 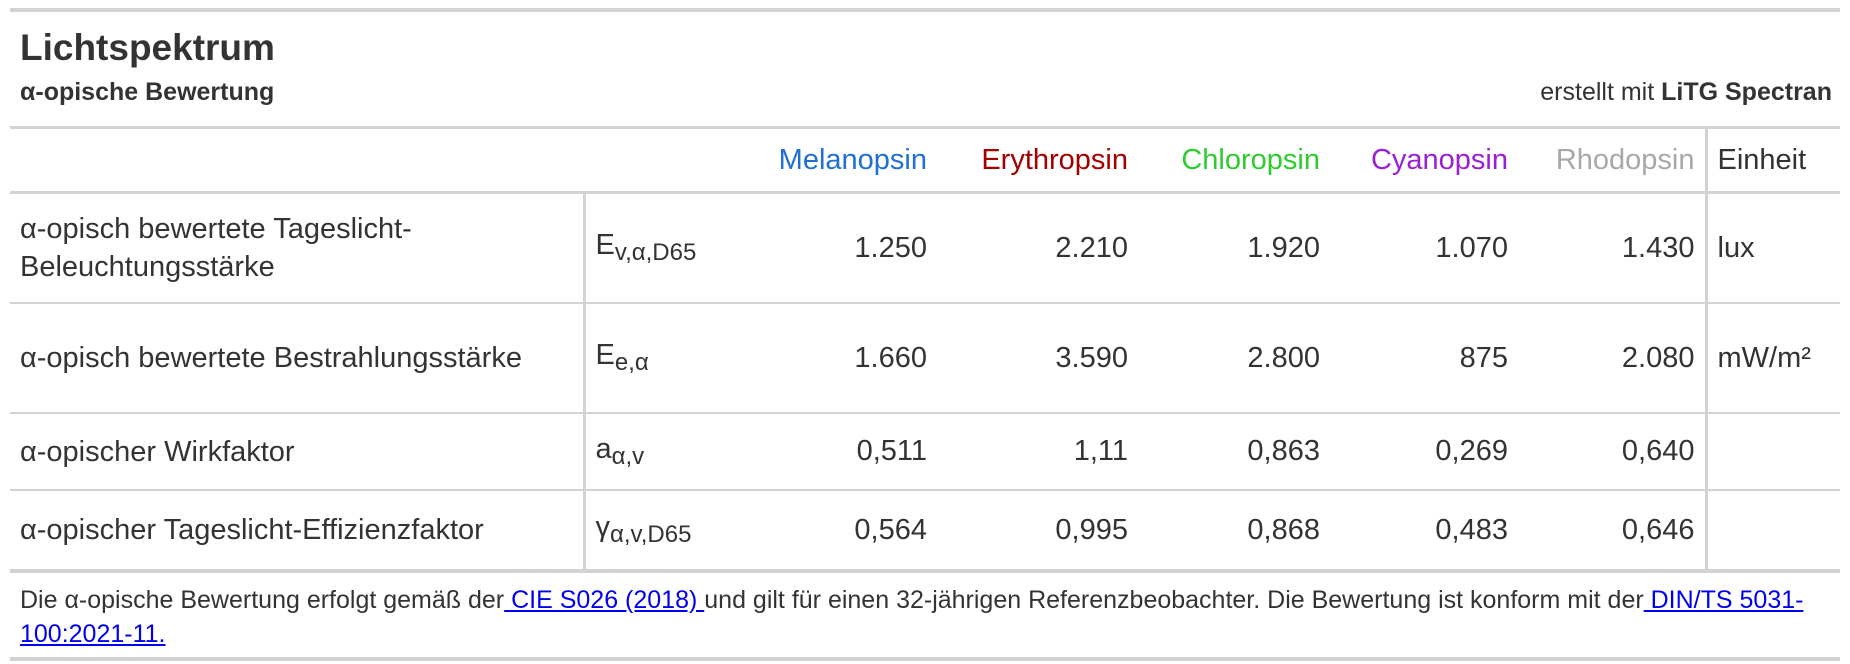 I want to click on value-chloropsin: 2.800, so click(x=1234, y=358).